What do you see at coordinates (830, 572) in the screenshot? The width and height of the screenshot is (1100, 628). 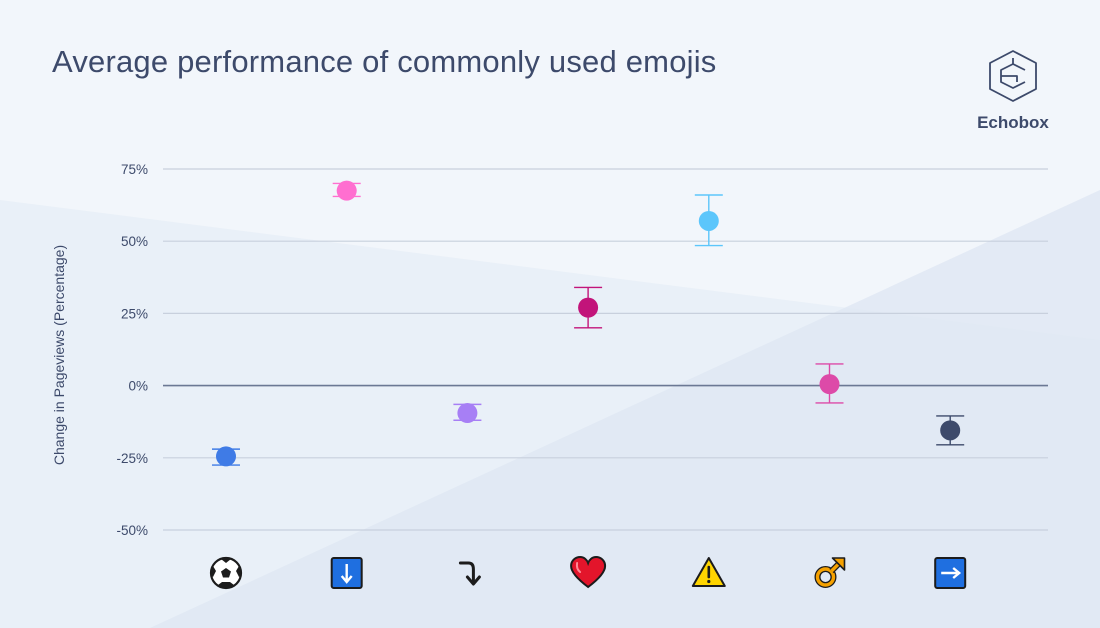 I see `male-sign-icon` at bounding box center [830, 572].